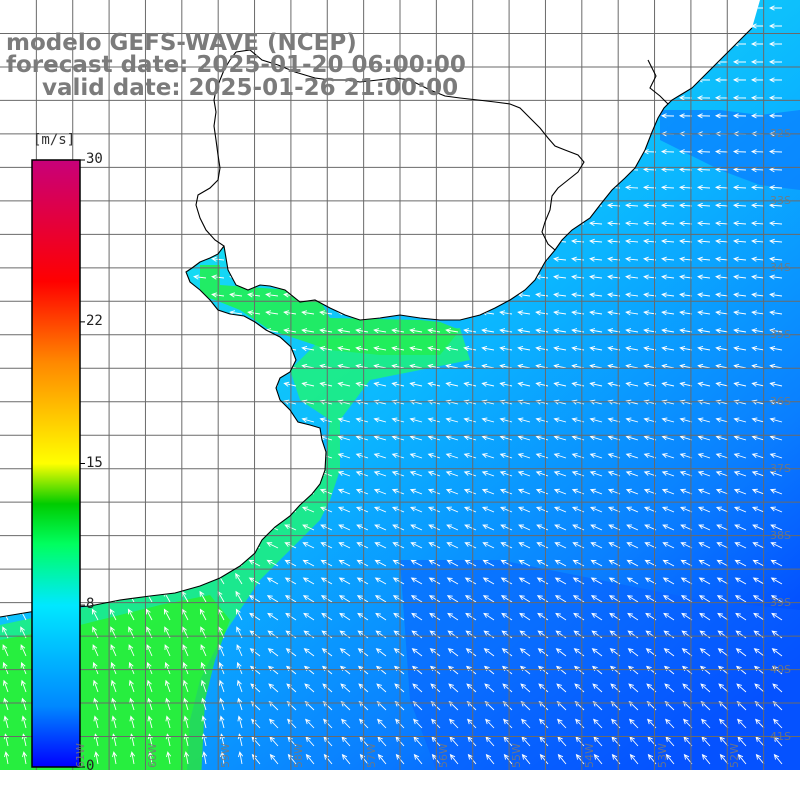  Describe the element at coordinates (94, 320) in the screenshot. I see `colorbar-tick-label: 22` at that location.